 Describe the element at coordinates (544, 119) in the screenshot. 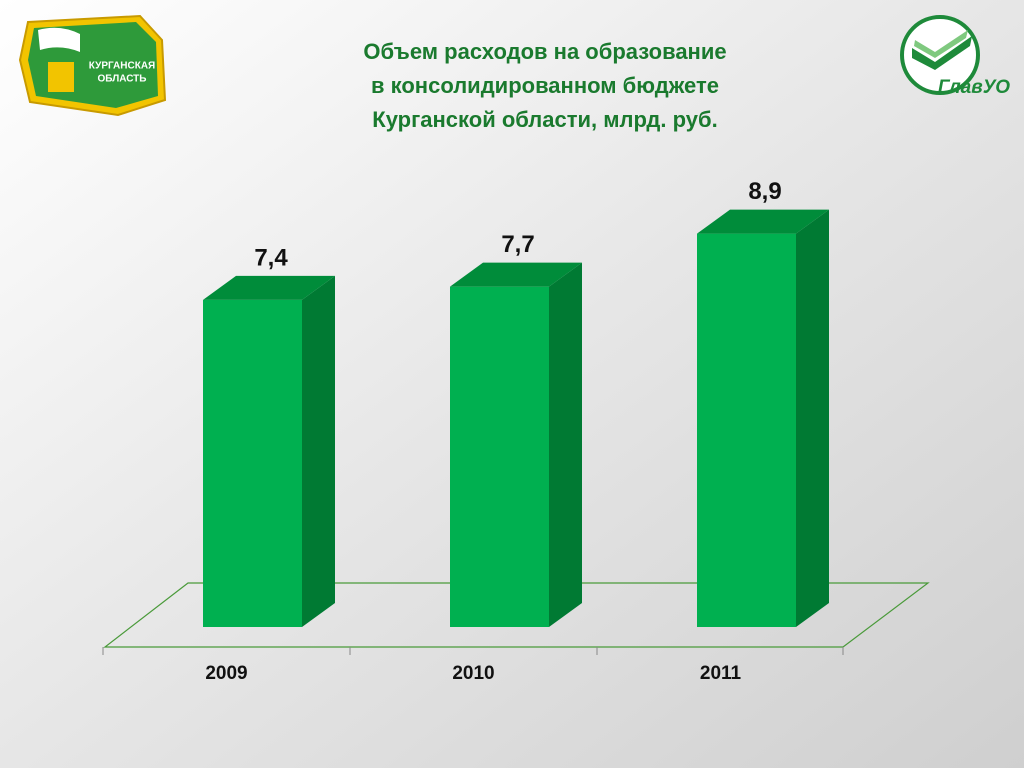

I see `chart-title: Курганской области, млрд. руб.` at that location.